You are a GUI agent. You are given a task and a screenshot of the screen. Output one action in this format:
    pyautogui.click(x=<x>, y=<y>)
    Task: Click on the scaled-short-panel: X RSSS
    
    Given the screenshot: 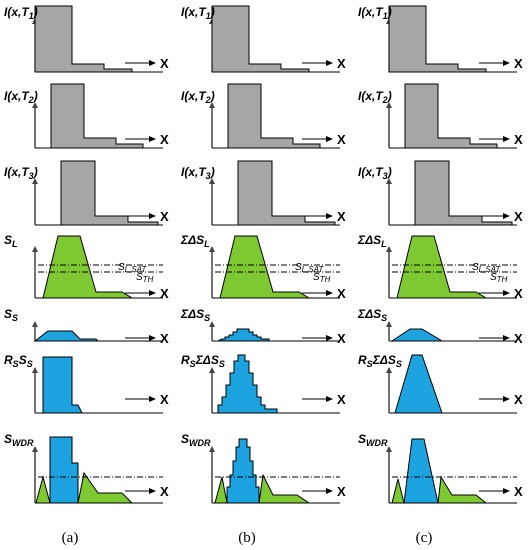 What is the action you would take?
    pyautogui.click(x=86, y=383)
    